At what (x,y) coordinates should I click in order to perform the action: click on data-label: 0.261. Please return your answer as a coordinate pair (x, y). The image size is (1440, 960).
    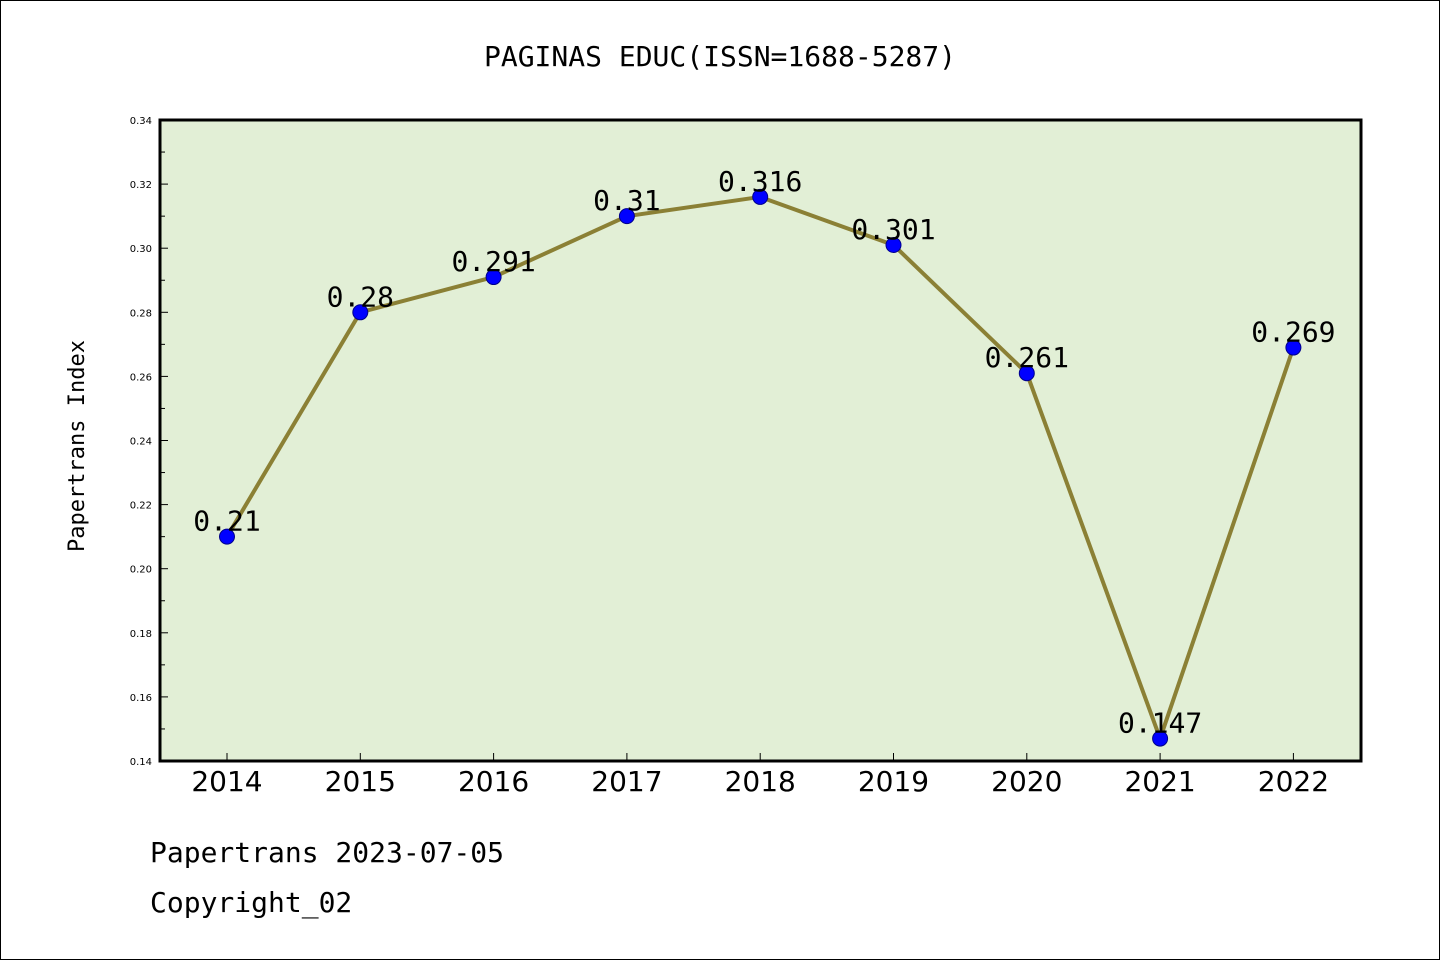
    Looking at the image, I should click on (1027, 357).